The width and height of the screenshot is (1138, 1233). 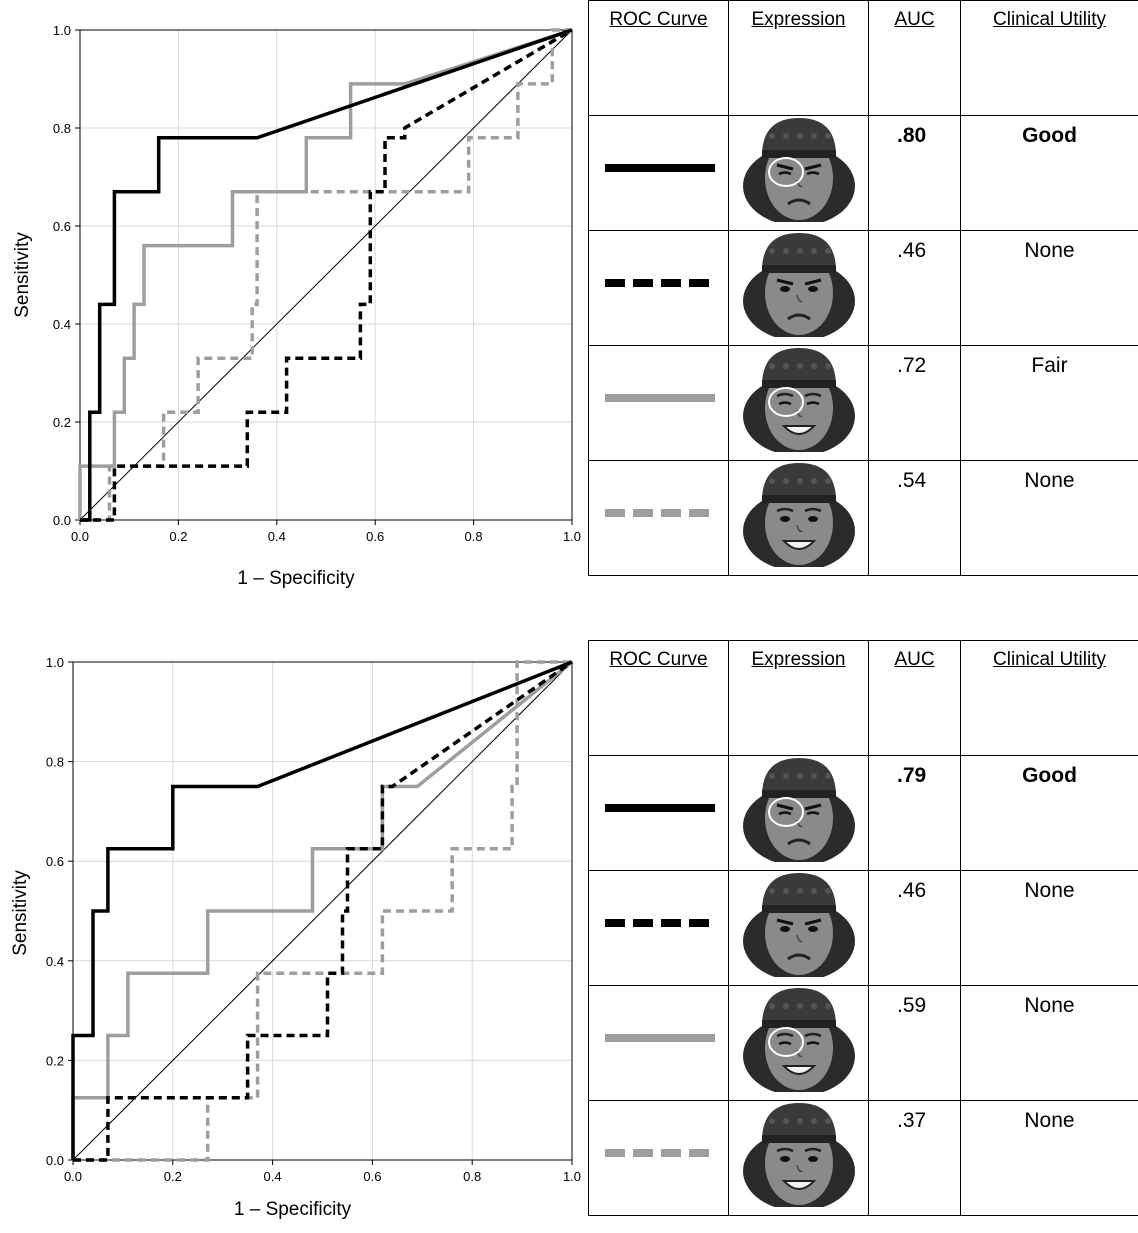 What do you see at coordinates (915, 403) in the screenshot?
I see `auc-value: .72` at bounding box center [915, 403].